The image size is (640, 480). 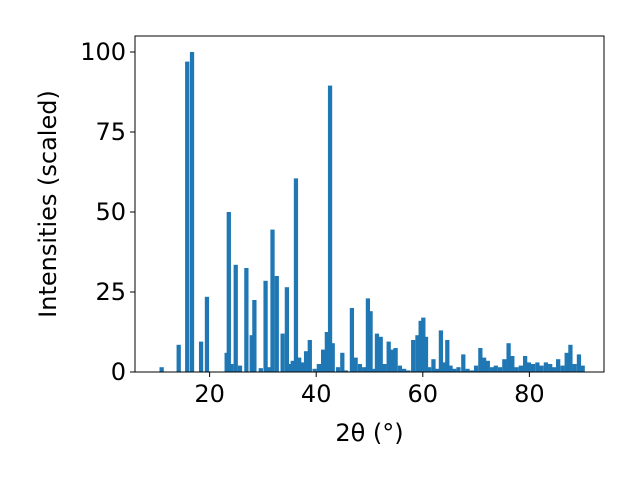 What do you see at coordinates (103, 52) in the screenshot?
I see `y-tick-label: 100` at bounding box center [103, 52].